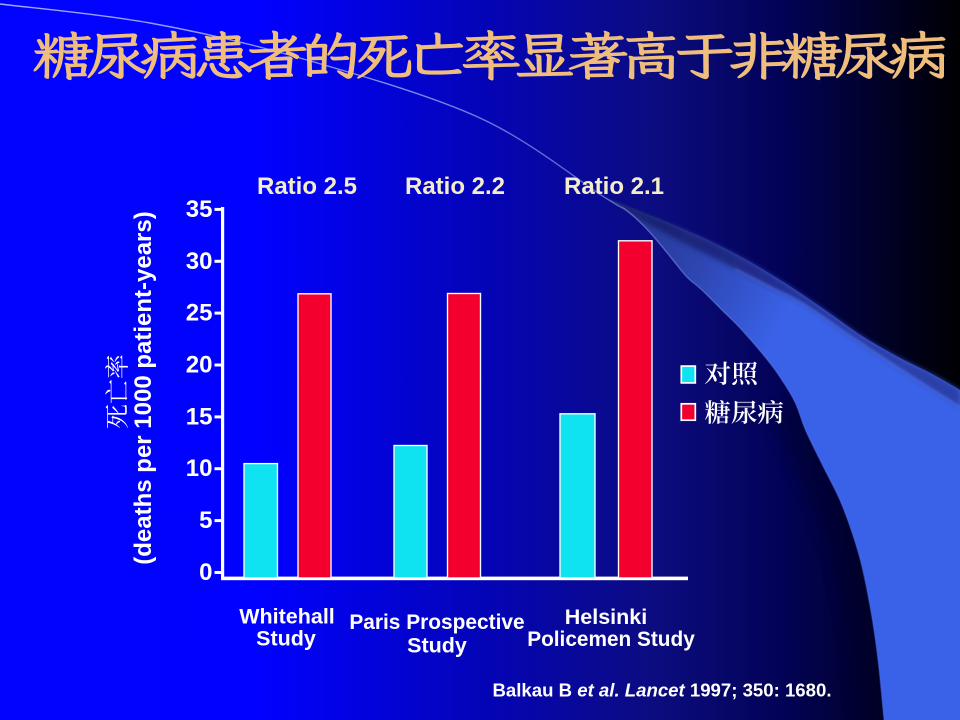  What do you see at coordinates (143, 387) in the screenshot?
I see `svg-text:(deaths per 1000 patient-years: (deaths per 1000 patient-years)` at bounding box center [143, 387].